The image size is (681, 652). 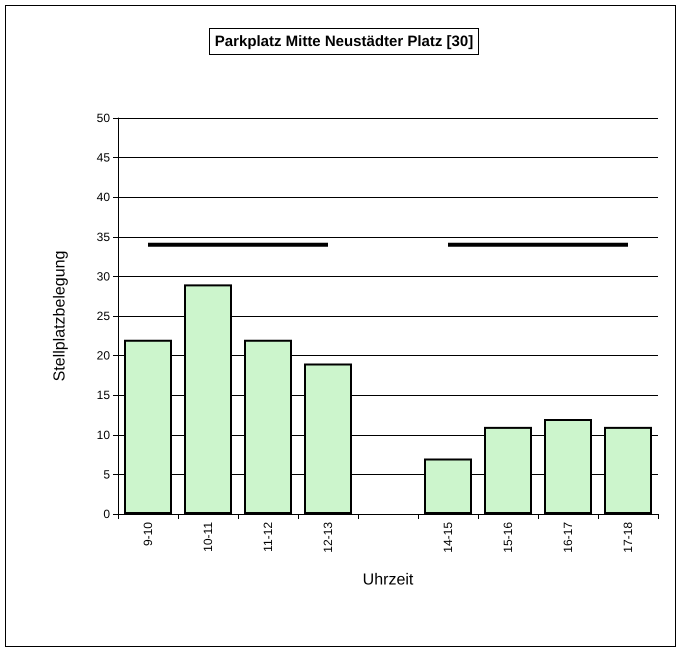 What do you see at coordinates (148, 534) in the screenshot?
I see `x-tick-label: 9-10` at bounding box center [148, 534].